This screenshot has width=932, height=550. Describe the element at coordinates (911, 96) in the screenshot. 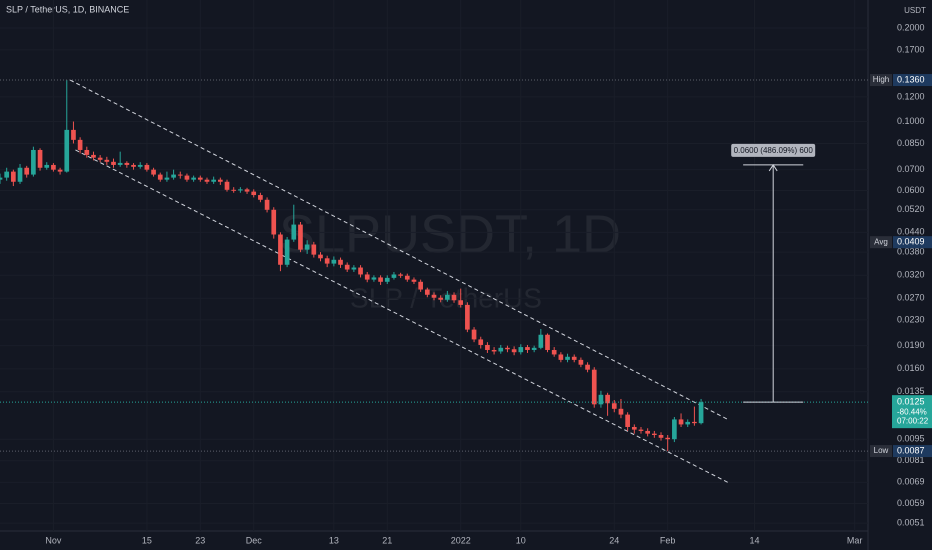

I see `y-tick-label: 0.1200` at that location.